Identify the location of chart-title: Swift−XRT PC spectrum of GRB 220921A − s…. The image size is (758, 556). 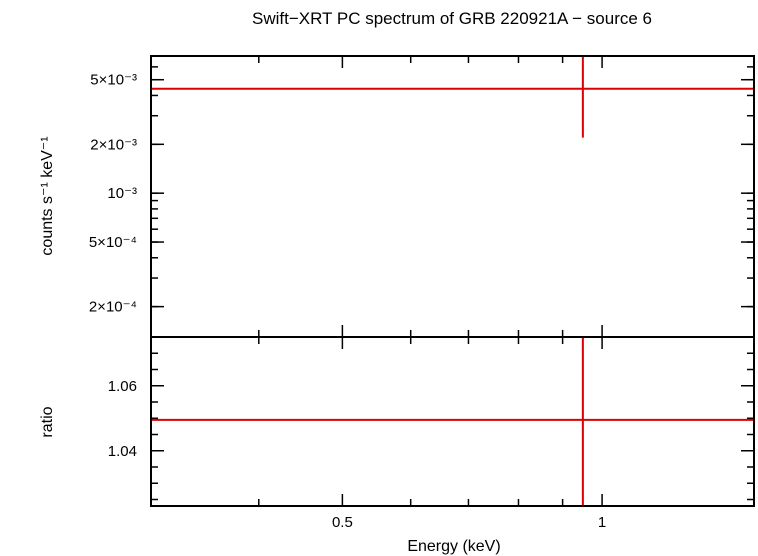
(452, 18).